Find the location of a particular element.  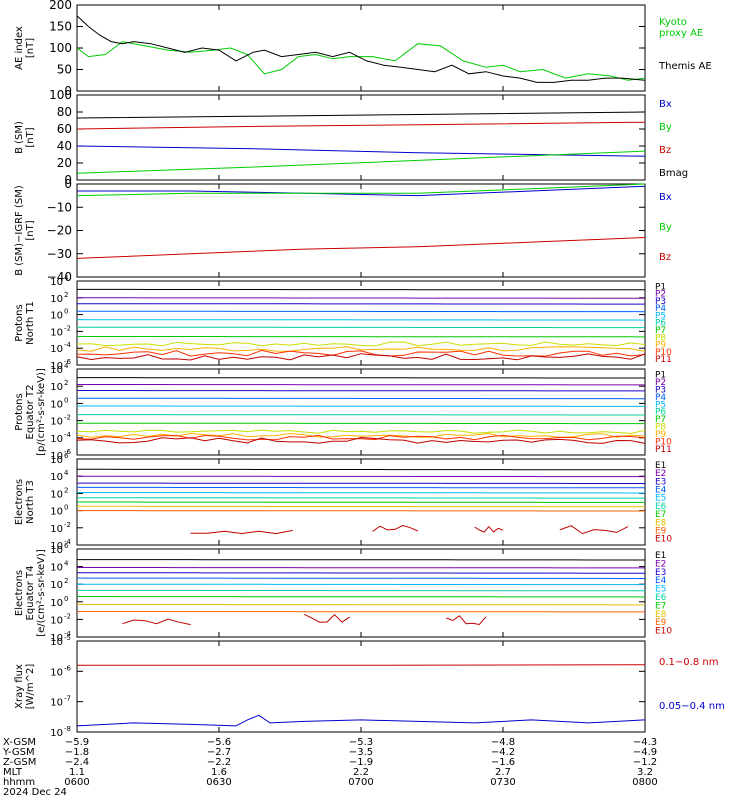

x-axis-value: −3.5 is located at coordinates (361, 752).